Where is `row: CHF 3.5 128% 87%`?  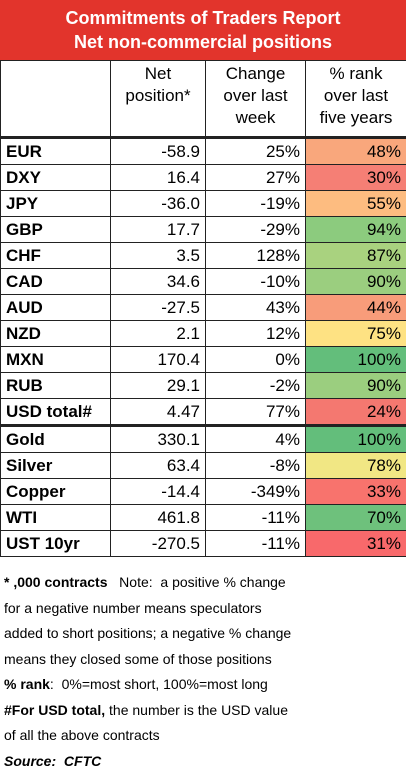 row: CHF 3.5 128% 87% is located at coordinates (203, 255).